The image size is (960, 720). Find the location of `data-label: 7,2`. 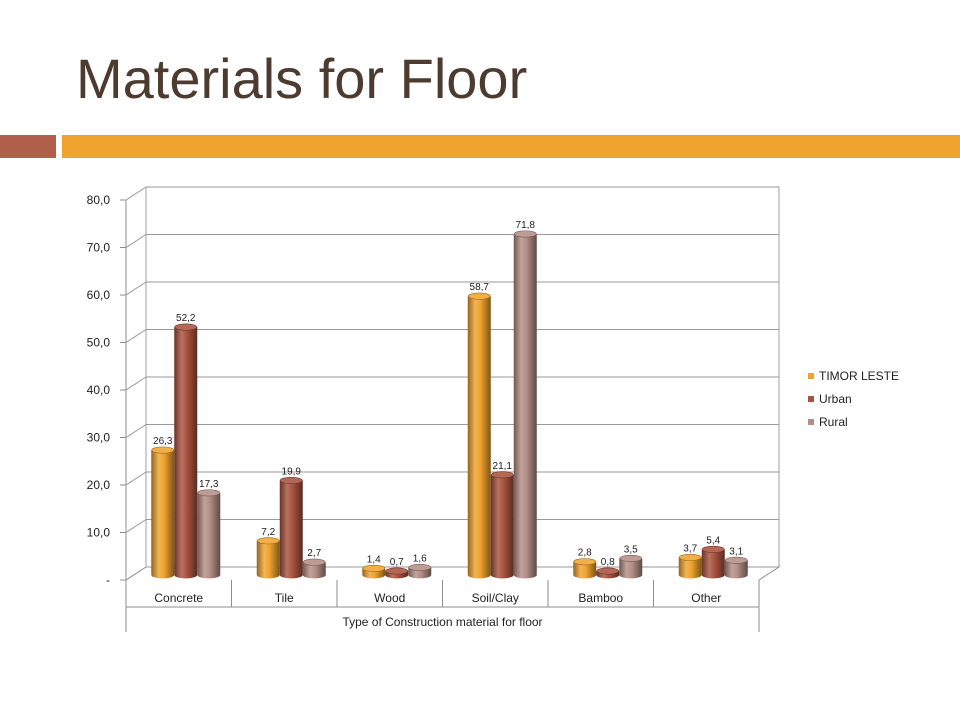

data-label: 7,2 is located at coordinates (268, 532).